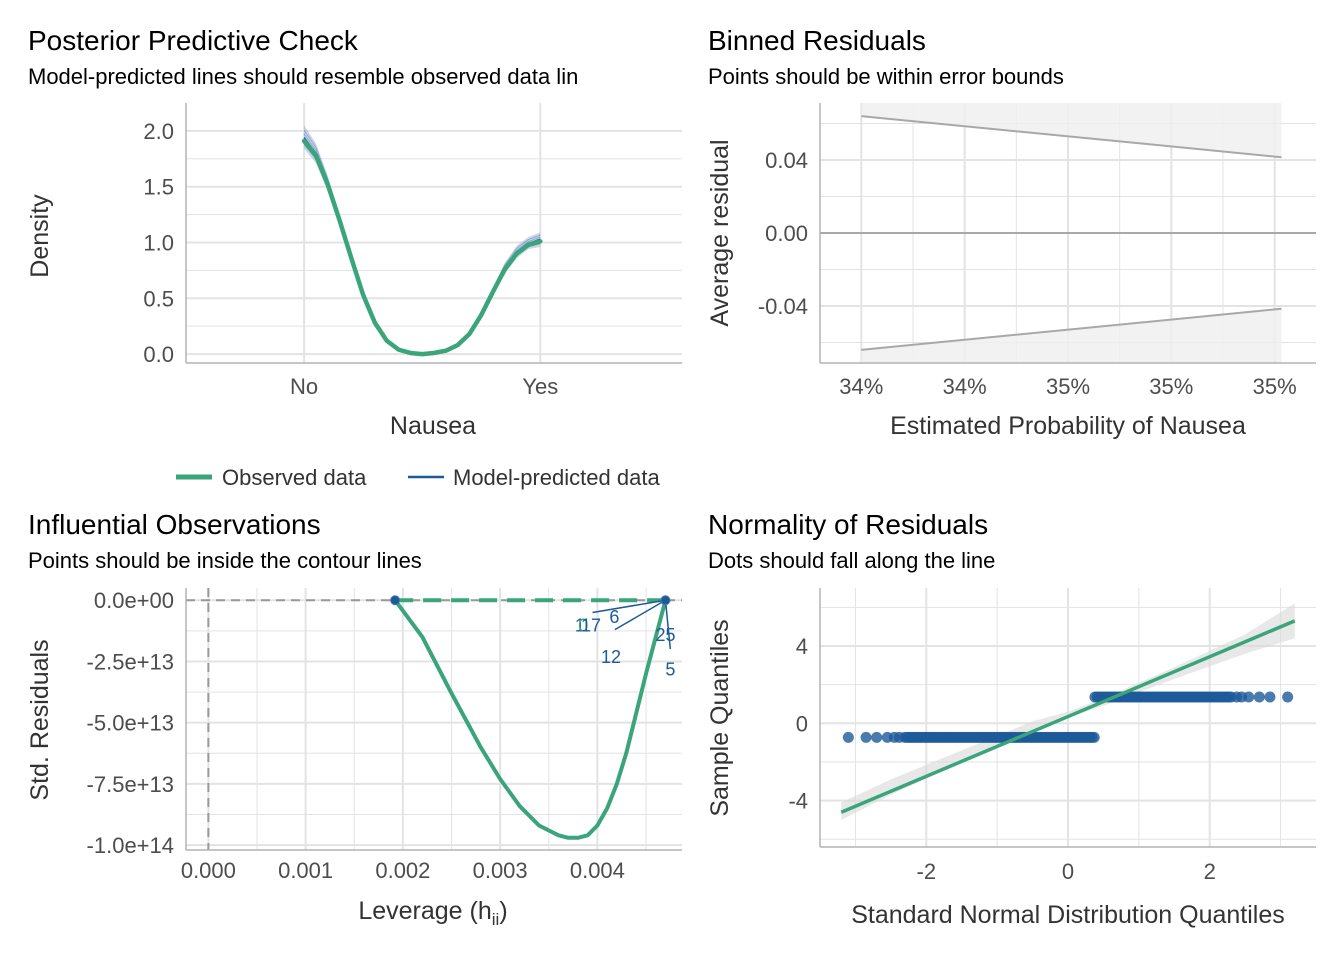  Describe the element at coordinates (1071, 137) in the screenshot. I see `binned-upper-bound` at that location.